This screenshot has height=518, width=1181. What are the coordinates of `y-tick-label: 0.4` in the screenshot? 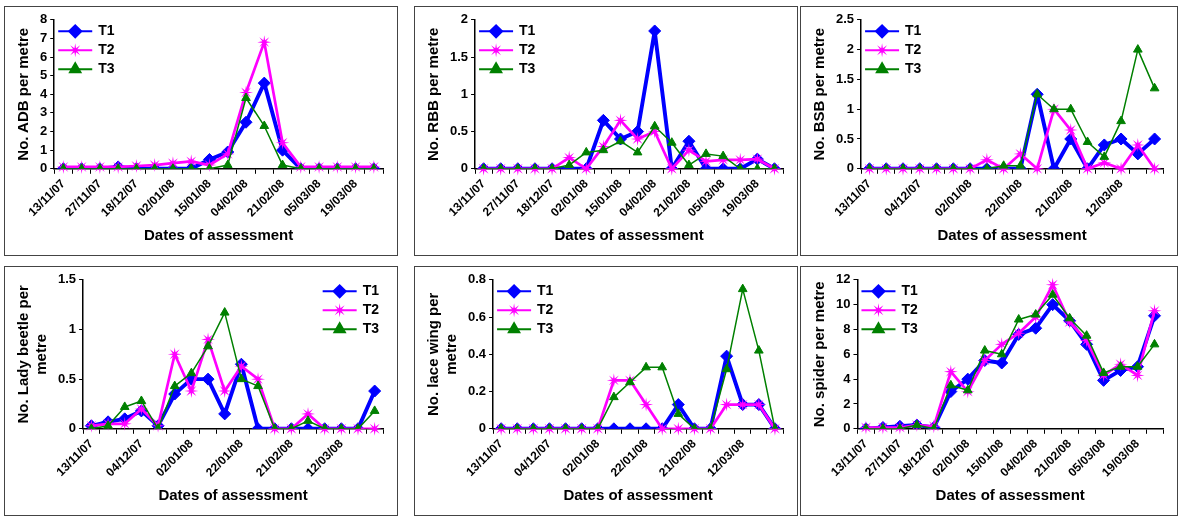 It's located at (477, 353).